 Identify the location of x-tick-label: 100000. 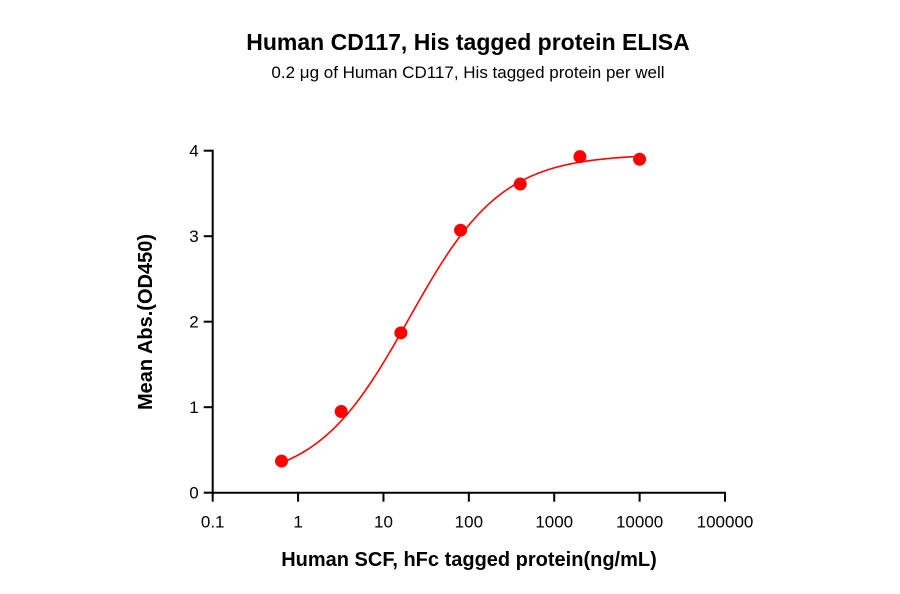
(725, 522).